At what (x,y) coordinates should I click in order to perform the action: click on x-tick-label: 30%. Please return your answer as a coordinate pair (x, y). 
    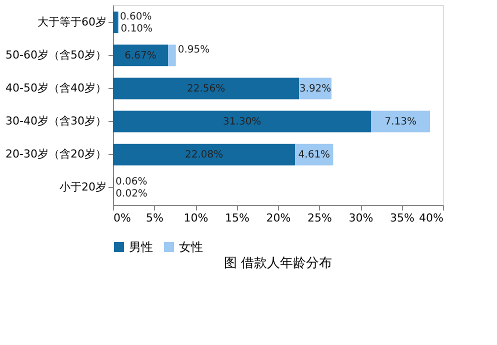
    Looking at the image, I should click on (361, 218).